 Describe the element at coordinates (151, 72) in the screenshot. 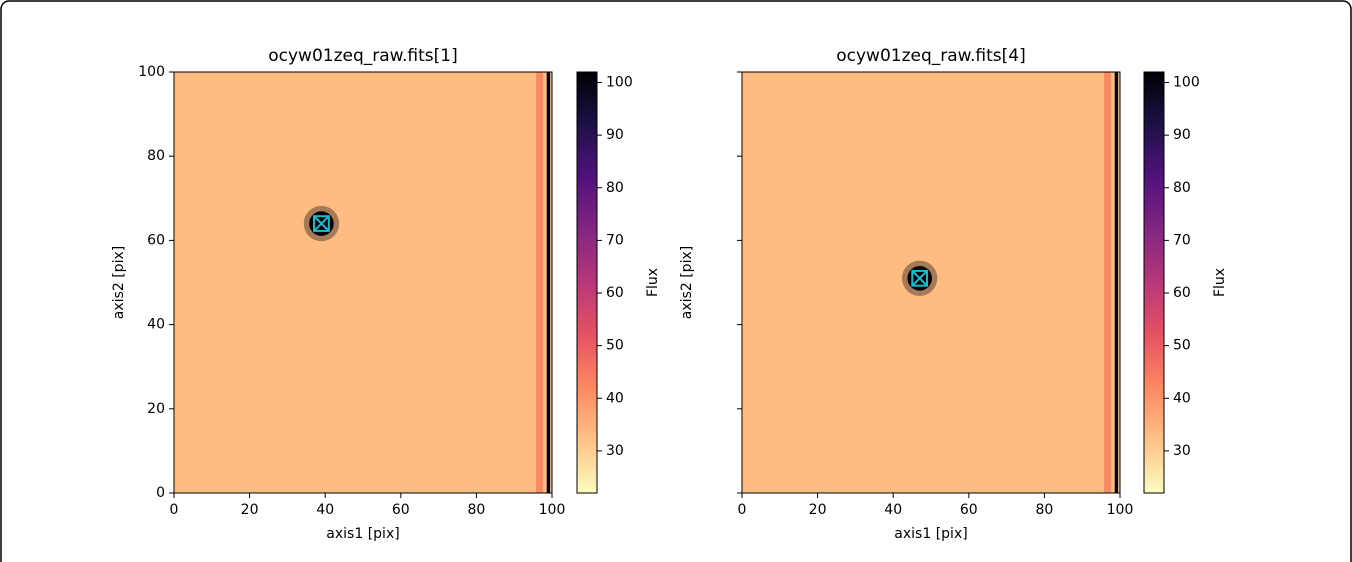

I see `y-tick-label: 100` at that location.